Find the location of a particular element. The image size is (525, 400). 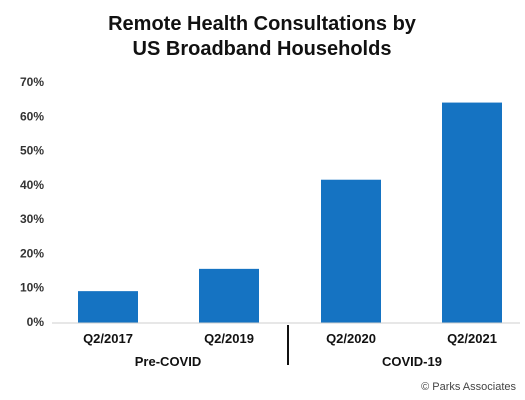

y-tick-label: 70% is located at coordinates (32, 82).